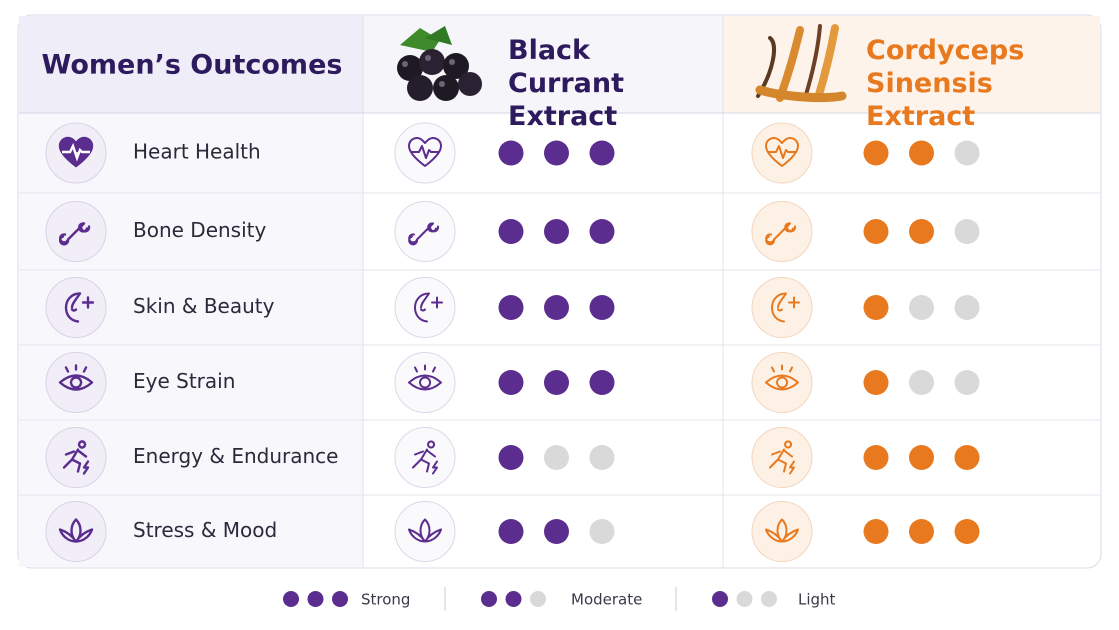  What do you see at coordinates (199, 230) in the screenshot?
I see `row-label: Bone Density` at bounding box center [199, 230].